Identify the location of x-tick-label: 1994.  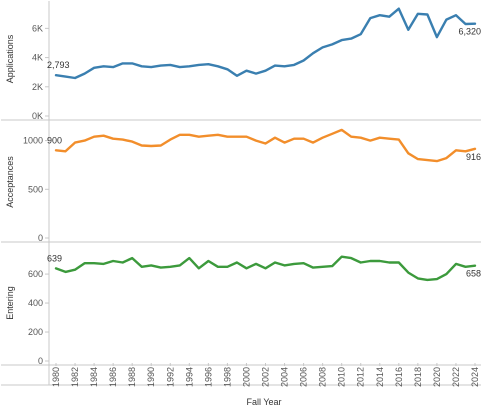
(189, 377).